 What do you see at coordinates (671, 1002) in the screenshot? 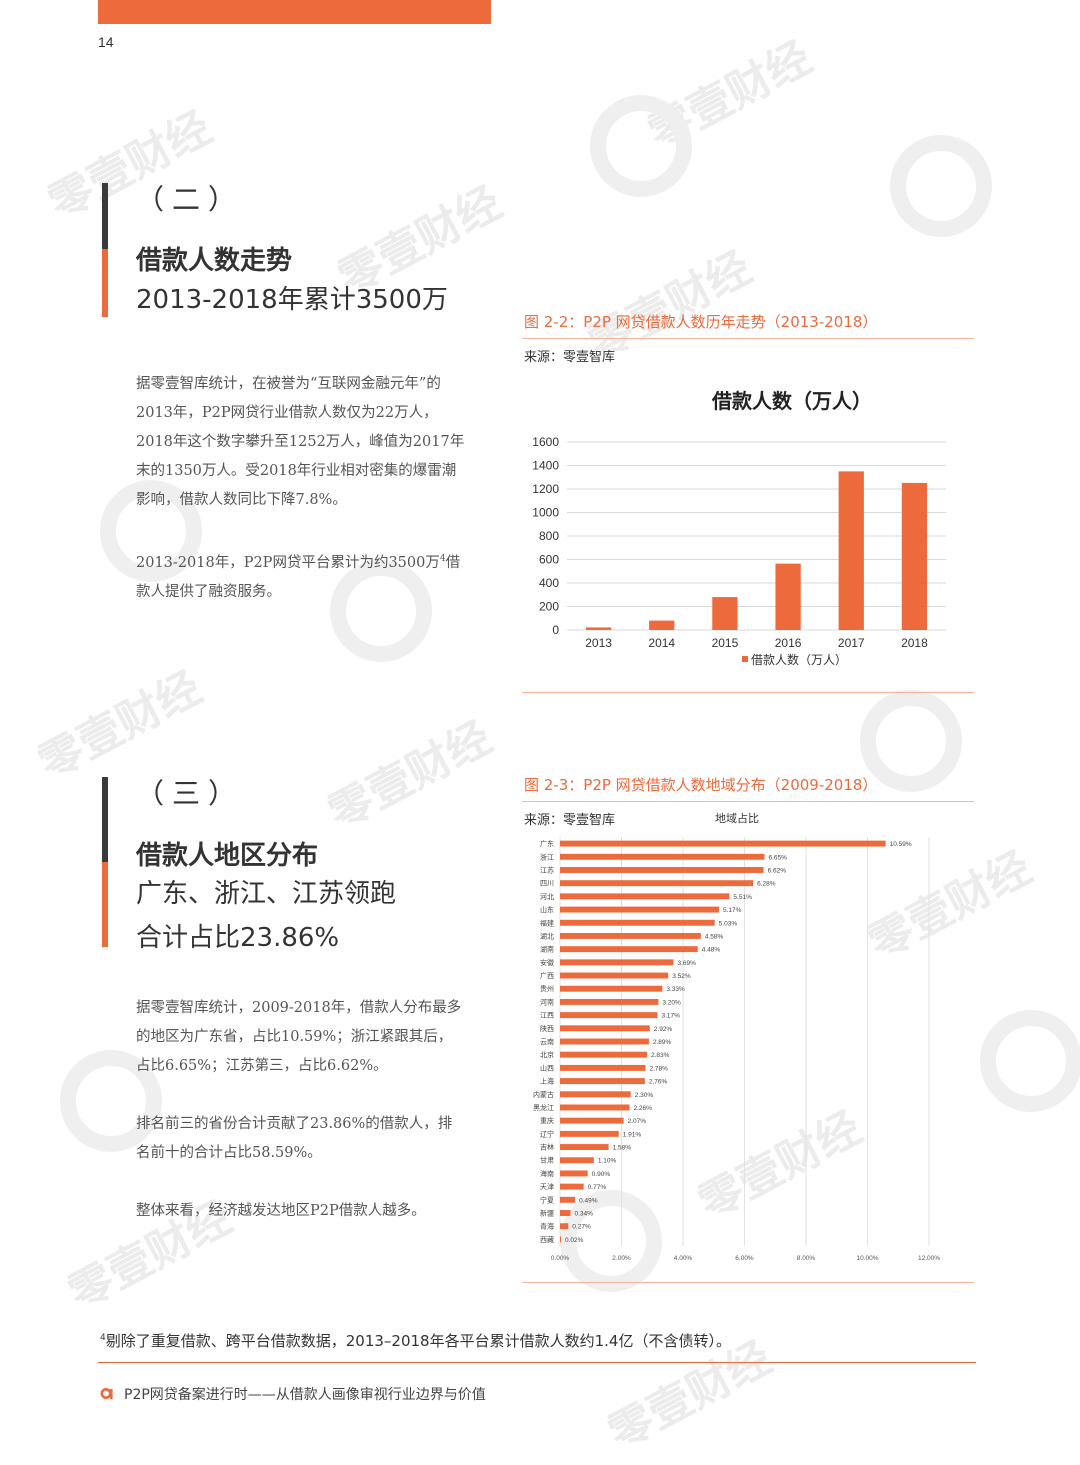
I see `data-label: 3.20%` at bounding box center [671, 1002].